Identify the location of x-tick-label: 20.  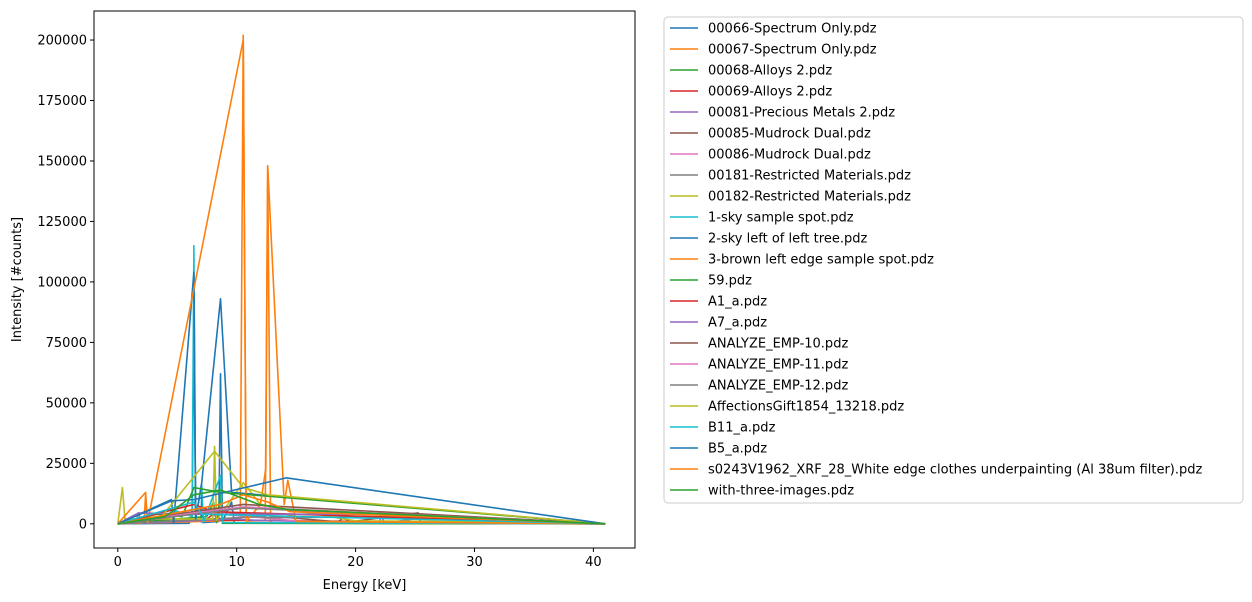
(355, 562).